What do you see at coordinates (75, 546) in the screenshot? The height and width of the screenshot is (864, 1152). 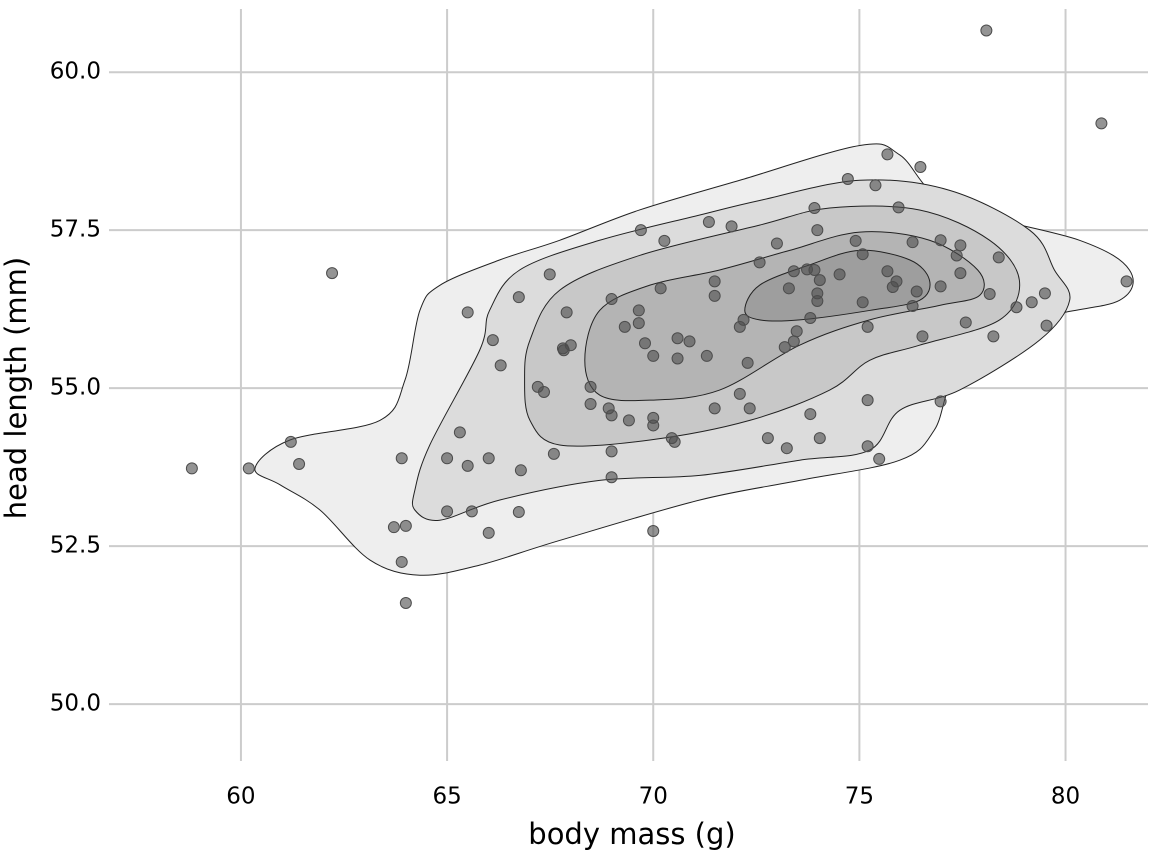 I see `y-tick-label: 52.5` at bounding box center [75, 546].